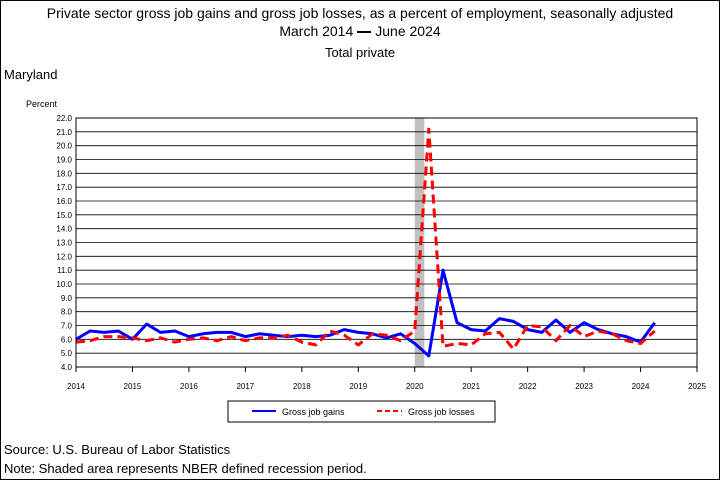 The image size is (720, 480). Describe the element at coordinates (67, 326) in the screenshot. I see `y-tick-label: 7.0` at that location.